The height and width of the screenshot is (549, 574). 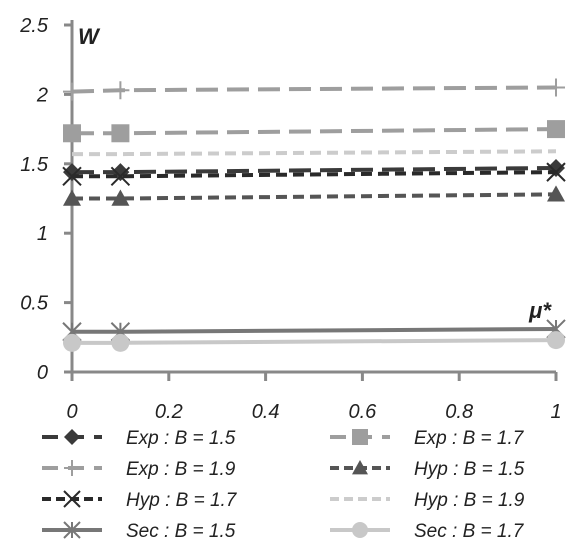 What do you see at coordinates (42, 95) in the screenshot?
I see `y-tick-label: 2` at bounding box center [42, 95].